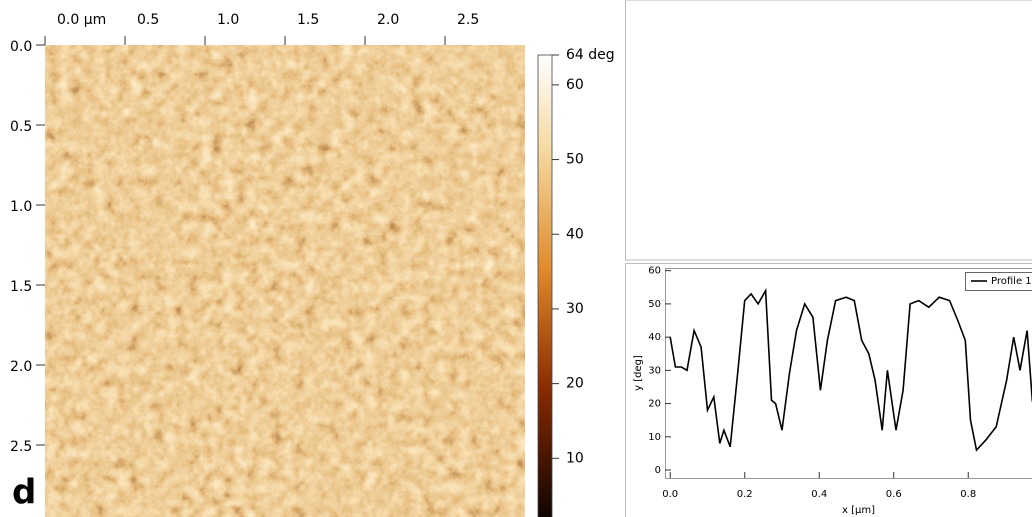  Describe the element at coordinates (148, 20) in the screenshot. I see `x-tick-label: 0.5` at that location.